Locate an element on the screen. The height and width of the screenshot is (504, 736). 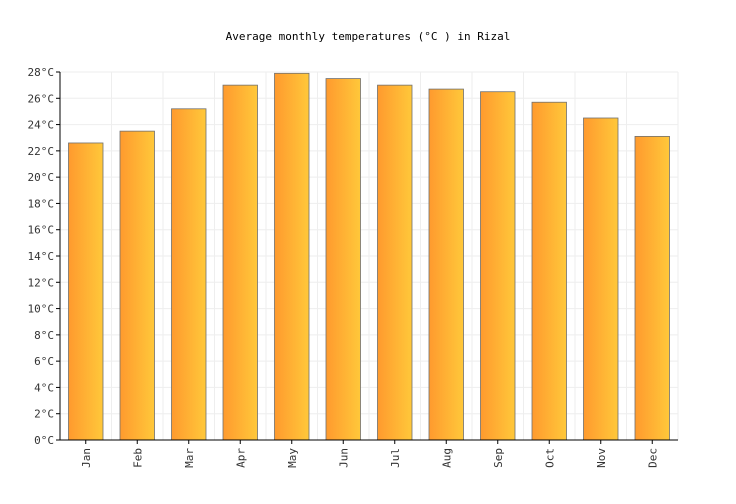
x-tick-label: May is located at coordinates (292, 458).